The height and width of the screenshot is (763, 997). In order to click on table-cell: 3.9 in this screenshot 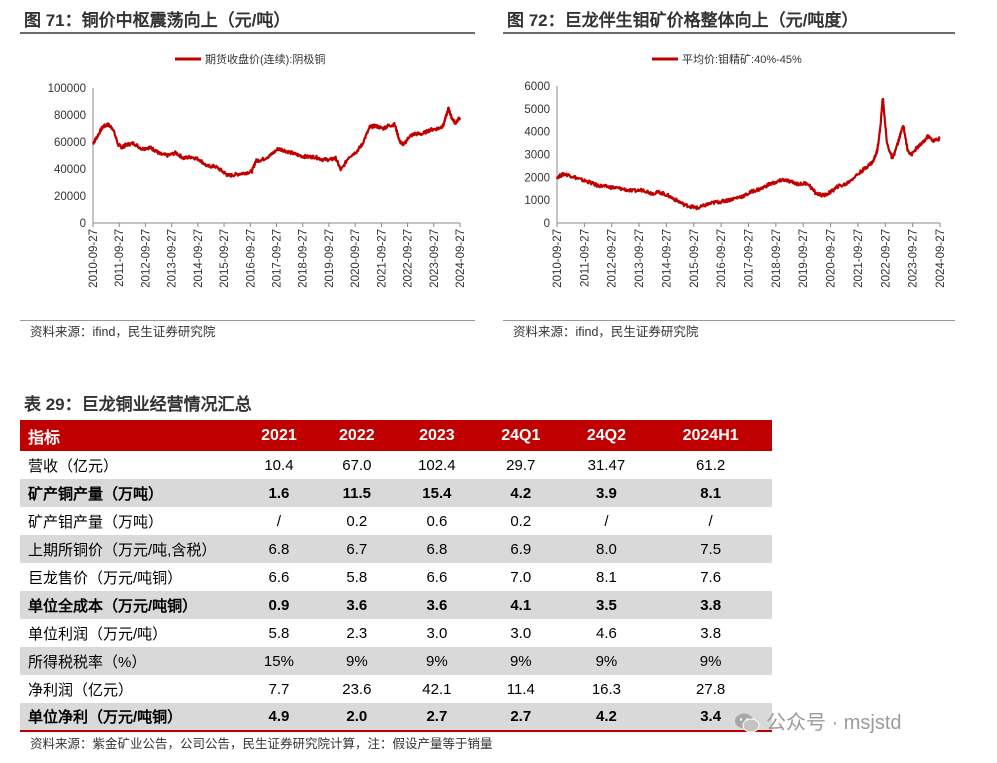, I will do `click(606, 493)`.